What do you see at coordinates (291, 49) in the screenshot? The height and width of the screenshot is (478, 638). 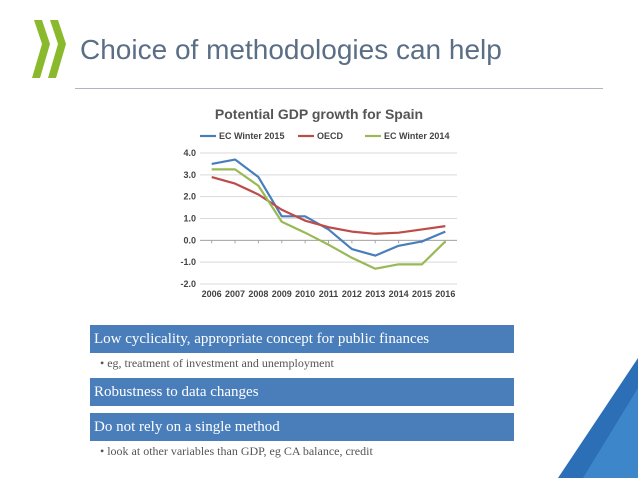 I see `slide-title: Choice of methodologies can help` at bounding box center [291, 49].